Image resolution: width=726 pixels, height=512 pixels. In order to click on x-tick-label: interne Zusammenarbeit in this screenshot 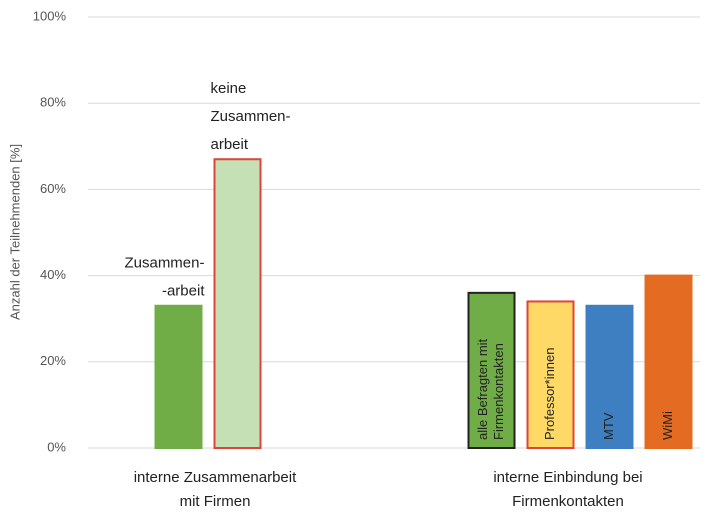, I will do `click(215, 477)`.